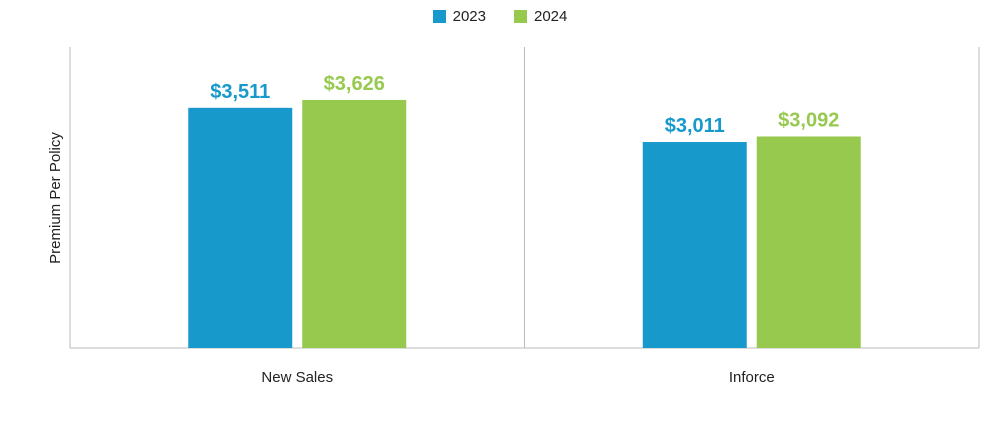 The width and height of the screenshot is (1000, 440). What do you see at coordinates (469, 16) in the screenshot?
I see `legend-label-2023: 2023` at bounding box center [469, 16].